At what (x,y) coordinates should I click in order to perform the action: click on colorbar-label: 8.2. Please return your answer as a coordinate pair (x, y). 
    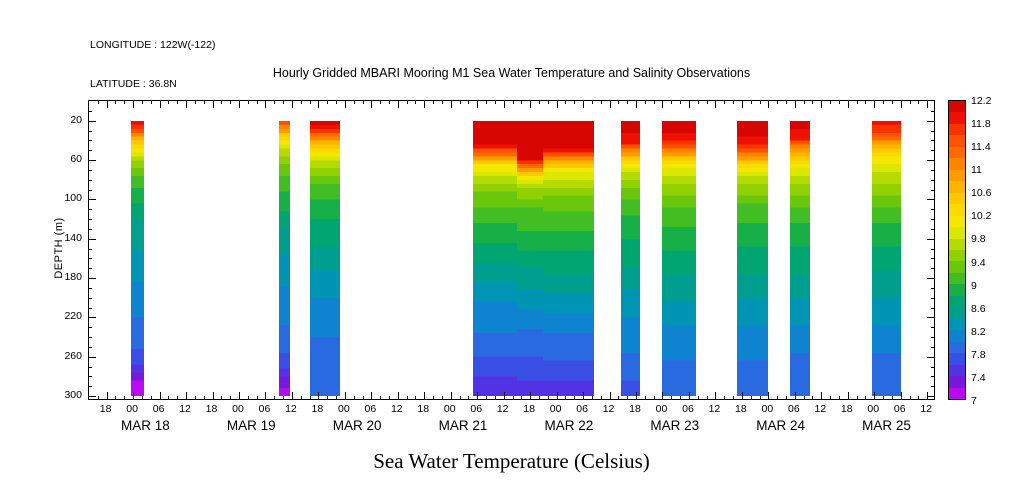
    Looking at the image, I should click on (978, 331).